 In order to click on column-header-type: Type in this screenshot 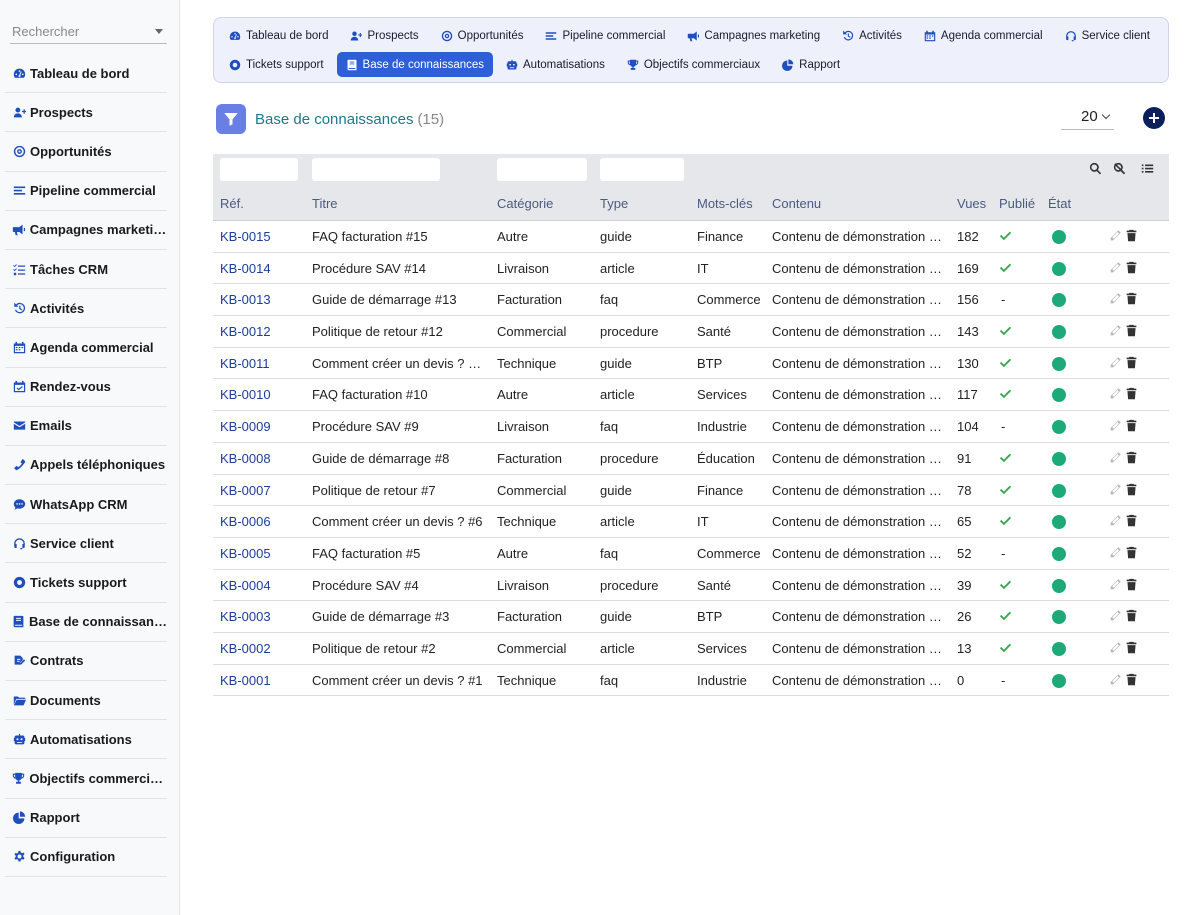, I will do `click(614, 203)`.